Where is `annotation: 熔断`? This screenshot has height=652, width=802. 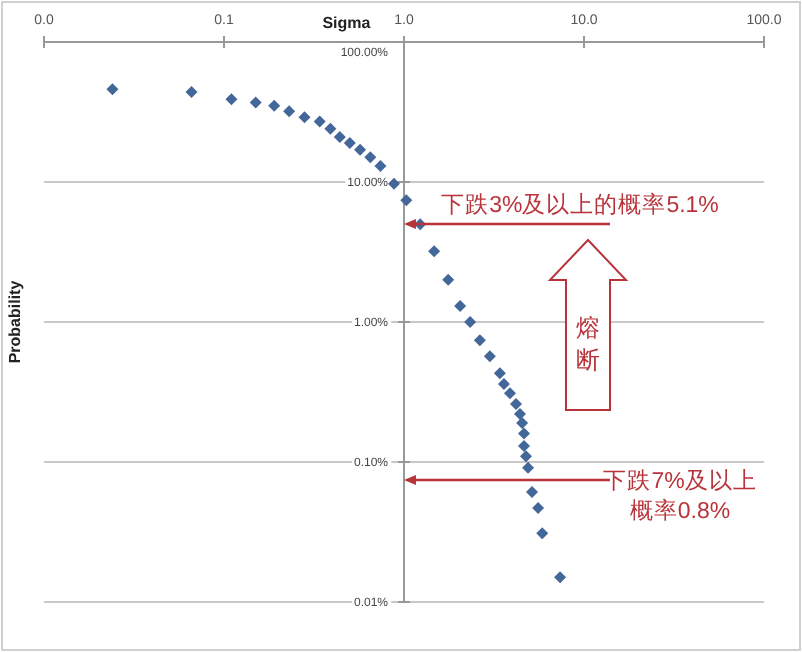
annotation: 熔断 is located at coordinates (588, 344).